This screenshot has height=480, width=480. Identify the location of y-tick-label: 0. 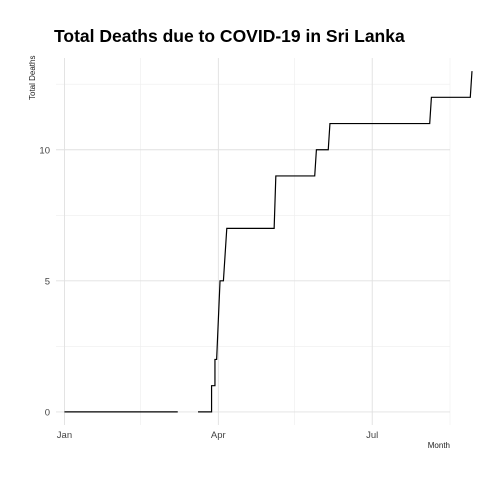
(47, 412).